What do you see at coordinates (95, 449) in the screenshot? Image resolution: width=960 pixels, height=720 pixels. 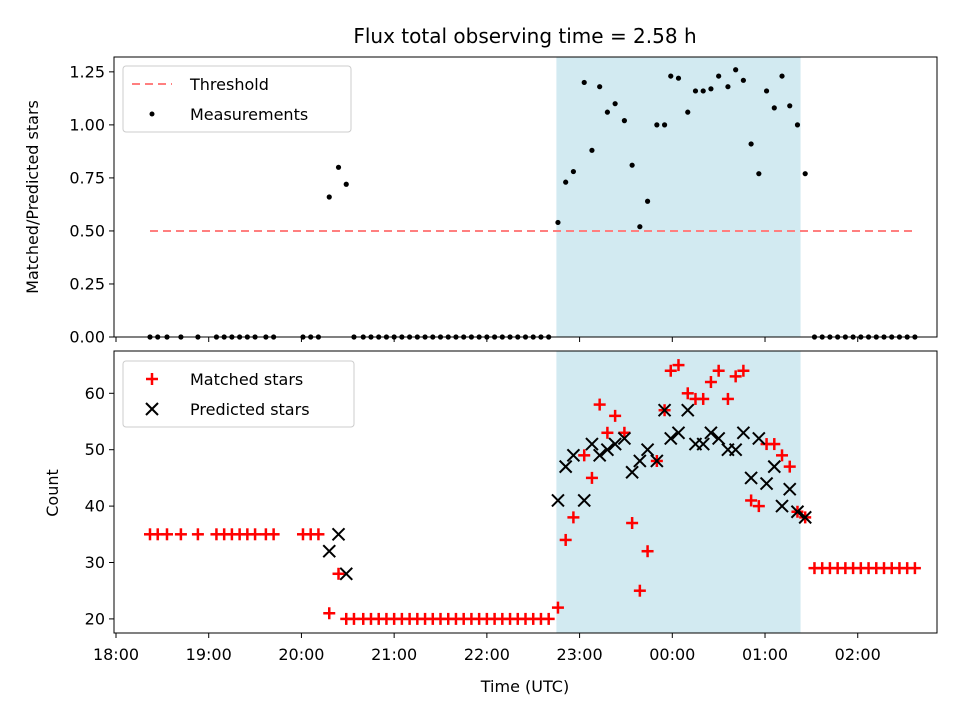 I see `bottom-y-tick-label: 50` at bounding box center [95, 449].